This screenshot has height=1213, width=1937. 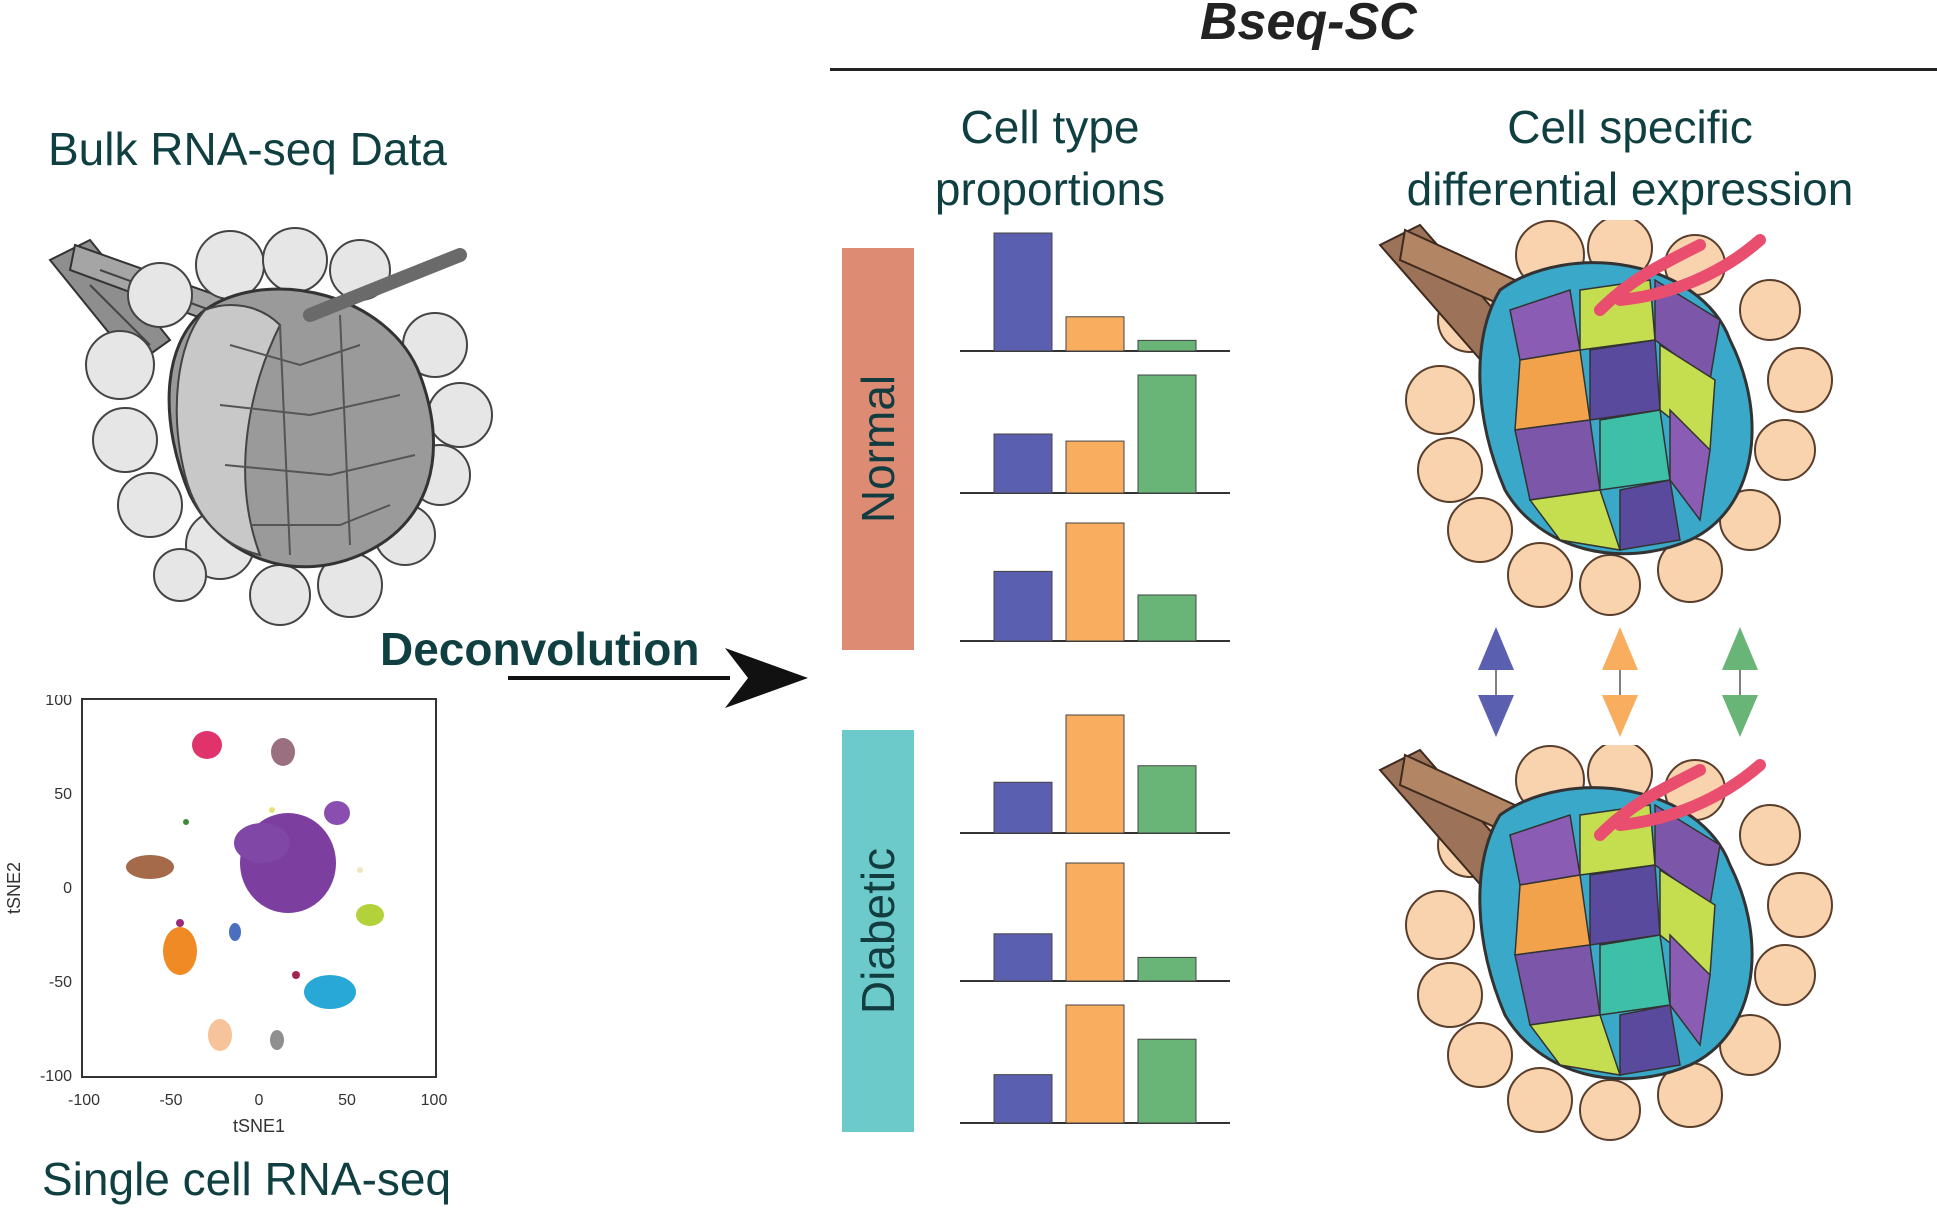 I want to click on single-cell-title: Single cell RNA-seq, so click(x=247, y=1179).